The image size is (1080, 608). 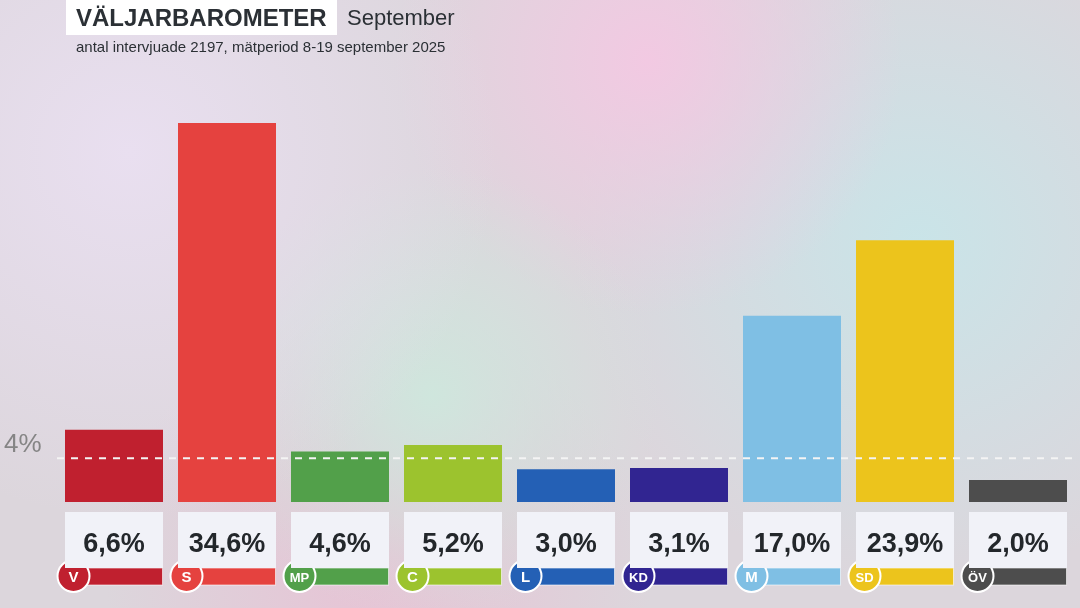 I want to click on x-tick-label: MP, so click(x=299, y=577).